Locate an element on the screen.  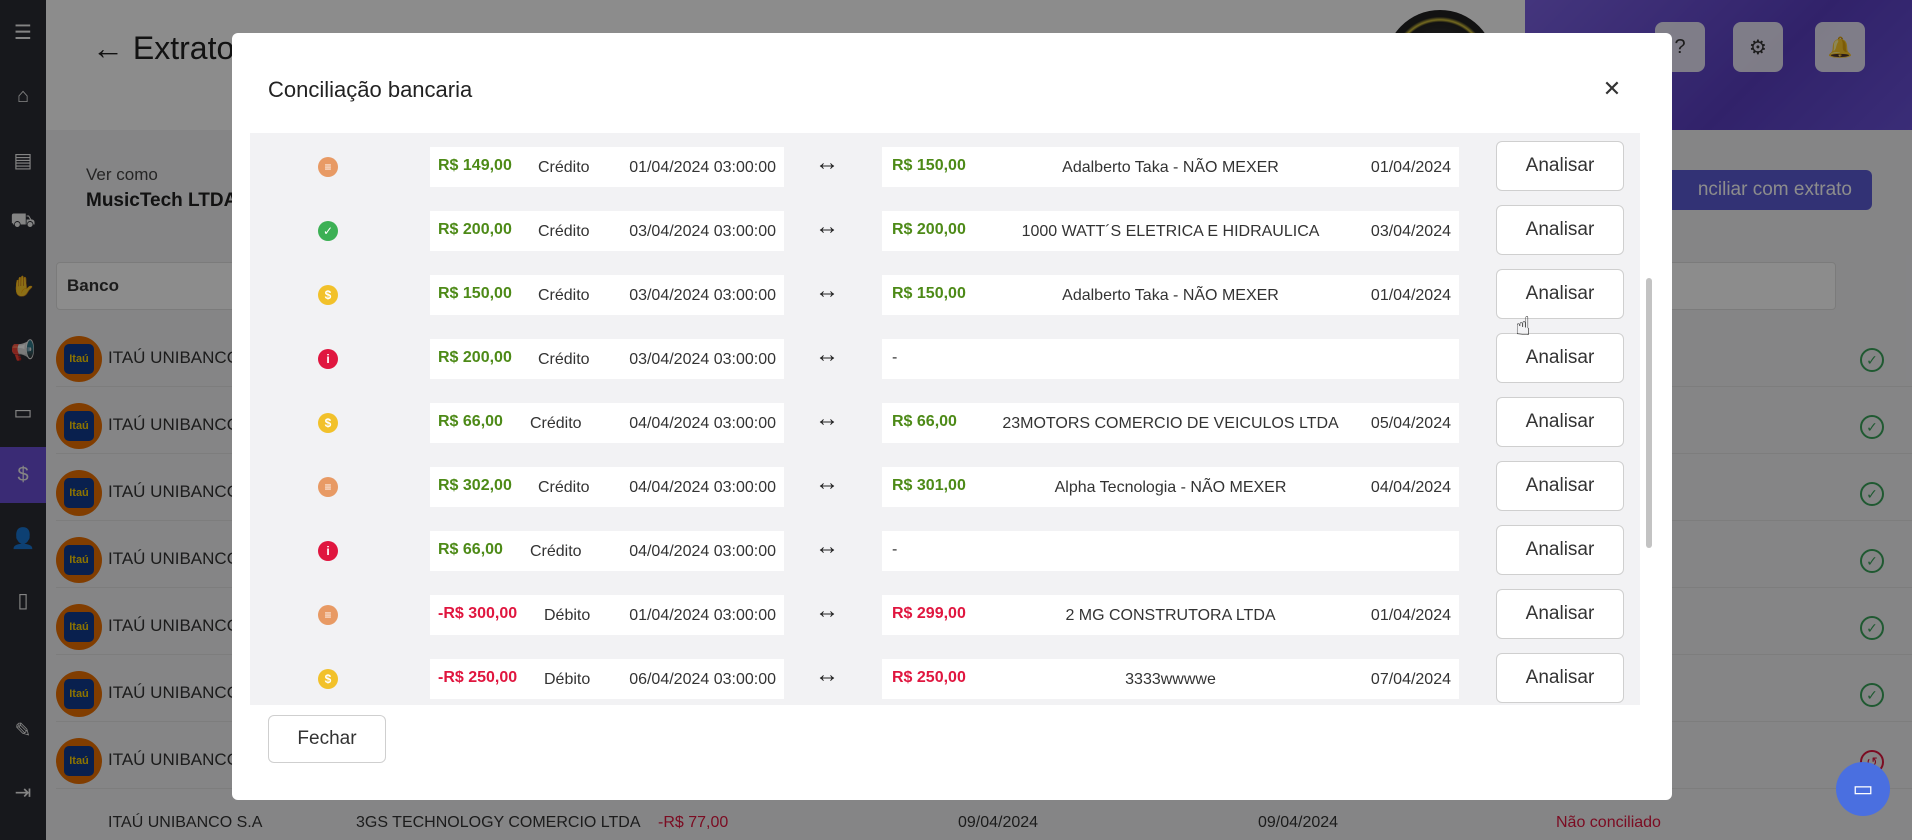
money-icon: $ is located at coordinates (23, 475).